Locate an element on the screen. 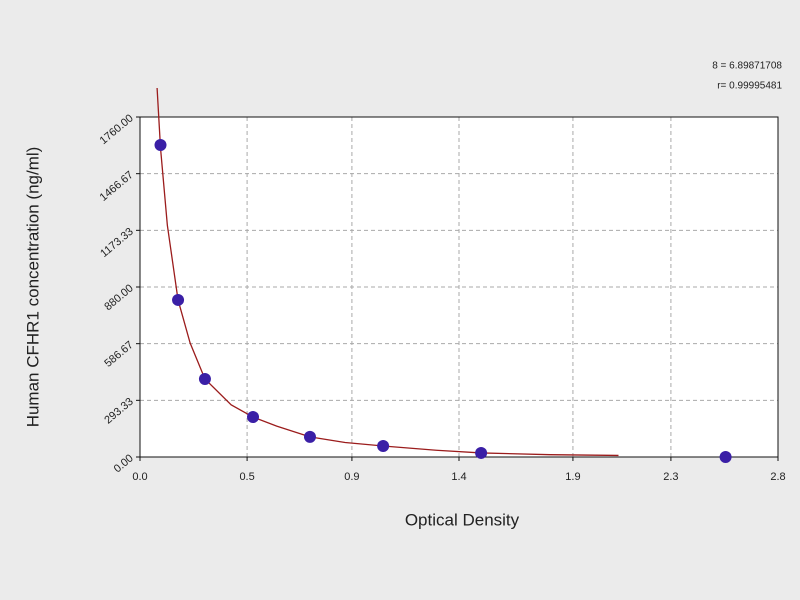  y-tick-label: 880.00 is located at coordinates (118, 297).